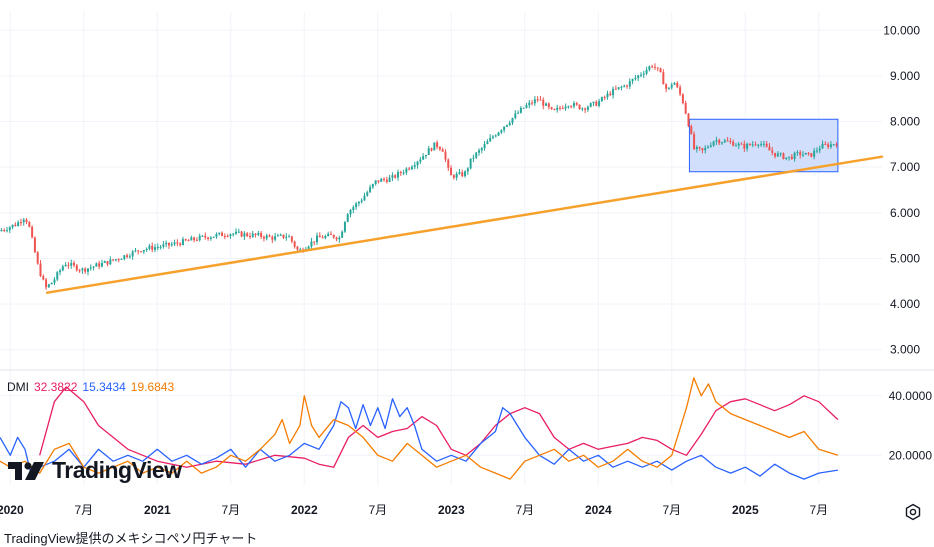 The image size is (934, 547). I want to click on price-tick-label: 3.000, so click(905, 350).